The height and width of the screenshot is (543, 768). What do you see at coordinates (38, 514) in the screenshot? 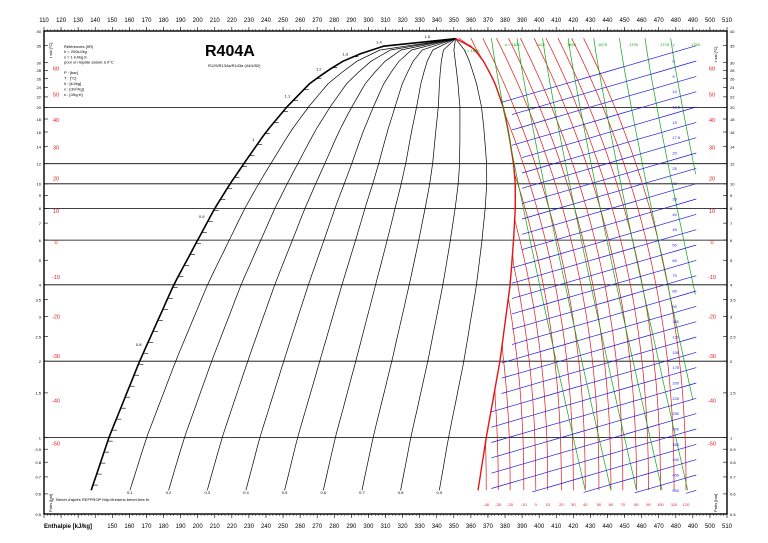
I see `y-tick-label-left: 0.5` at bounding box center [38, 514].